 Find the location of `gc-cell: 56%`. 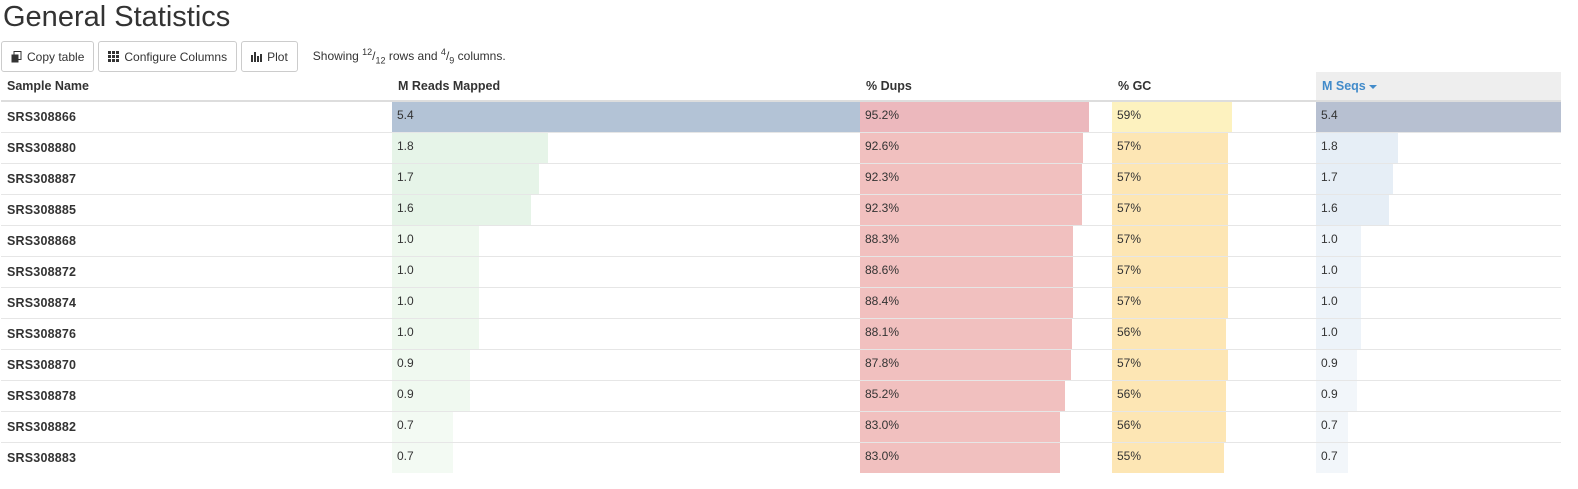

gc-cell: 56% is located at coordinates (1214, 396).